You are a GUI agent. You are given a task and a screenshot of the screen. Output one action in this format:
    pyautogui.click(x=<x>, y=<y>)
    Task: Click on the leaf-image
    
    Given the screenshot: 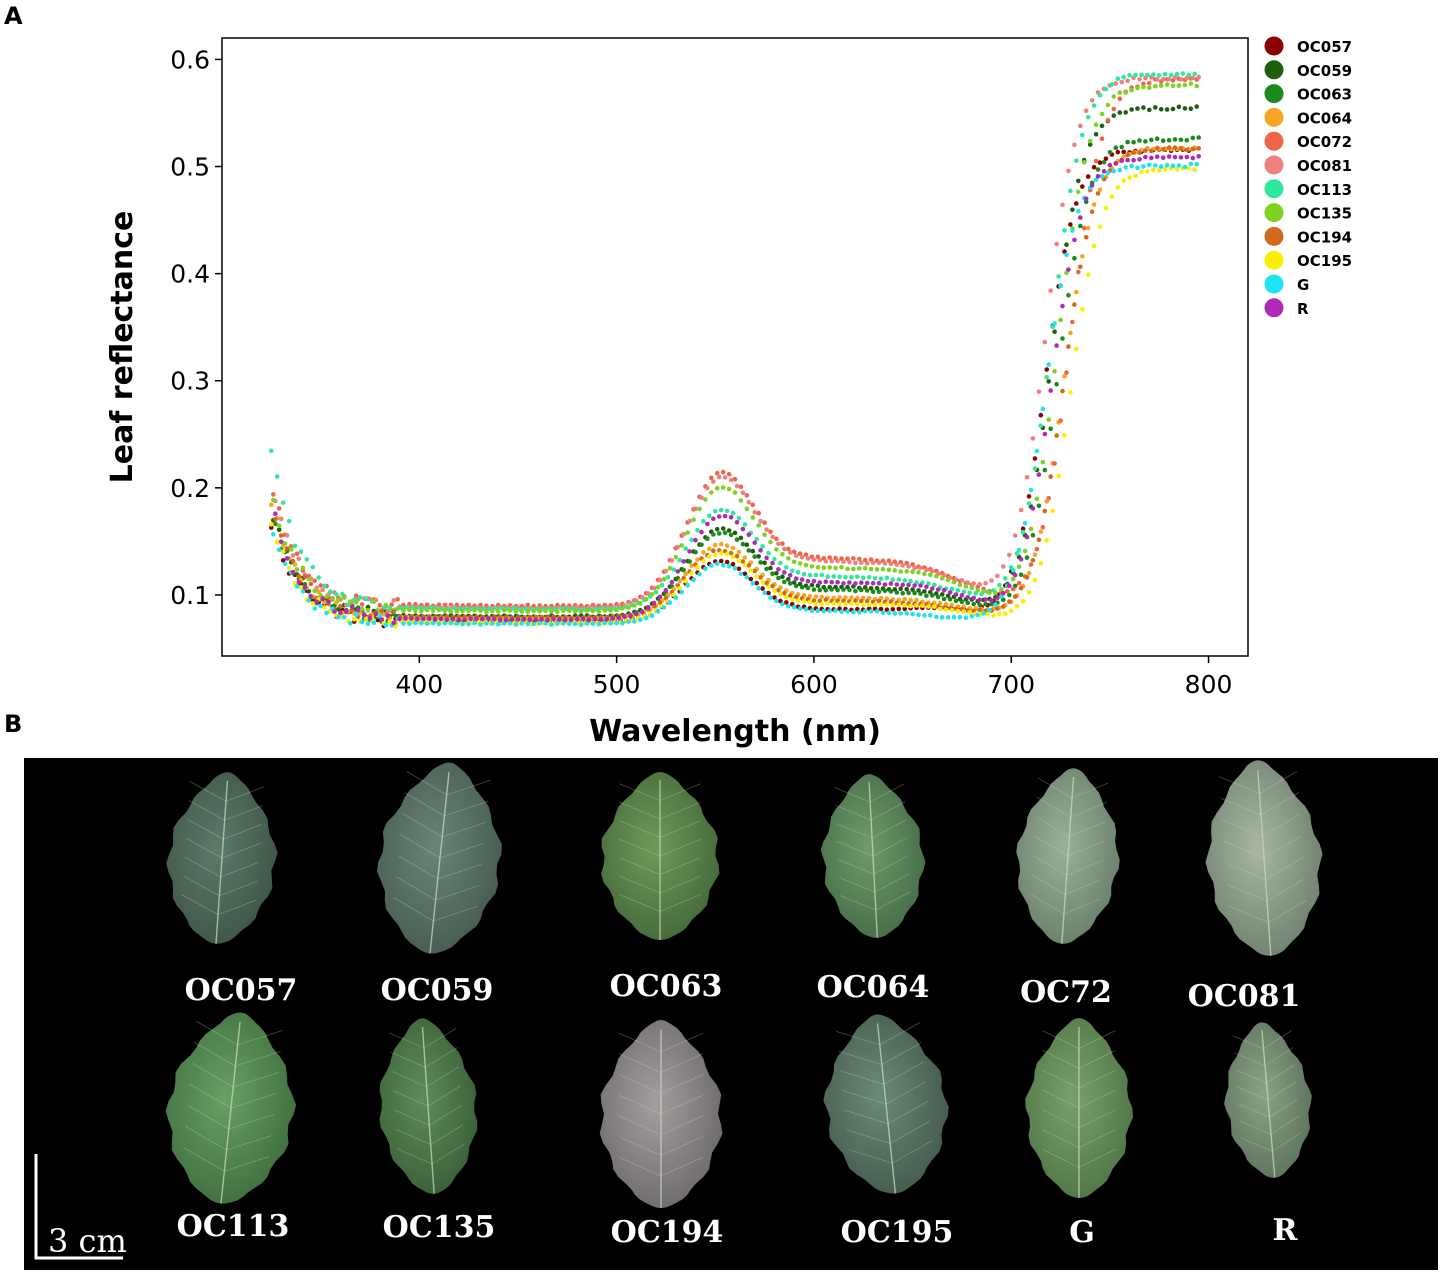 What is the action you would take?
    pyautogui.click(x=661, y=1114)
    